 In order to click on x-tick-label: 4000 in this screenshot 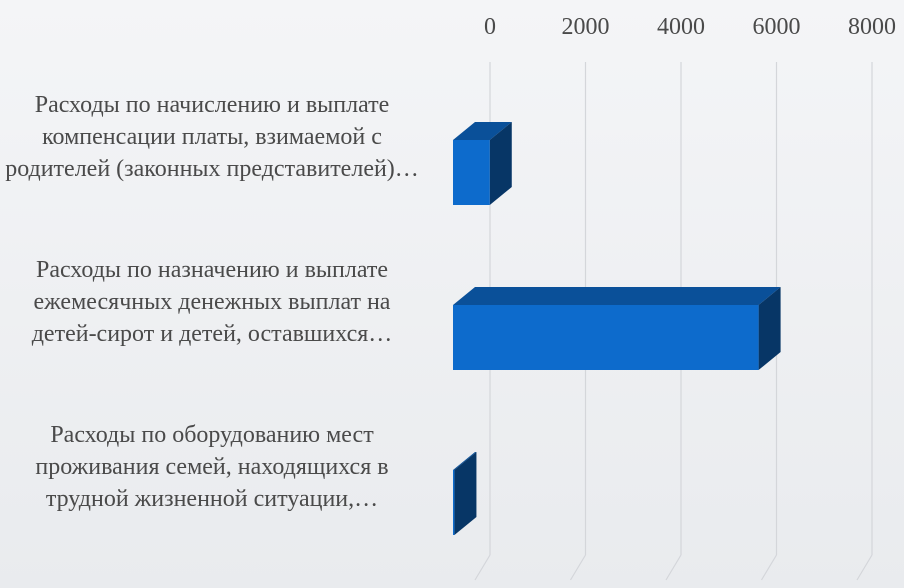, I will do `click(681, 27)`.